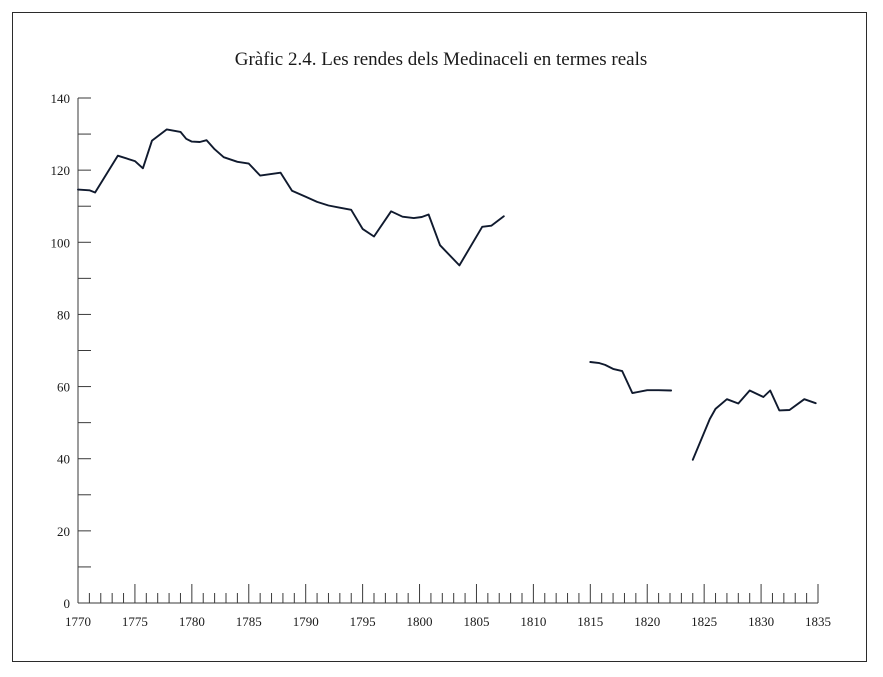 Image resolution: width=883 pixels, height=677 pixels. Describe the element at coordinates (249, 621) in the screenshot. I see `x-tick-label: 1785` at that location.